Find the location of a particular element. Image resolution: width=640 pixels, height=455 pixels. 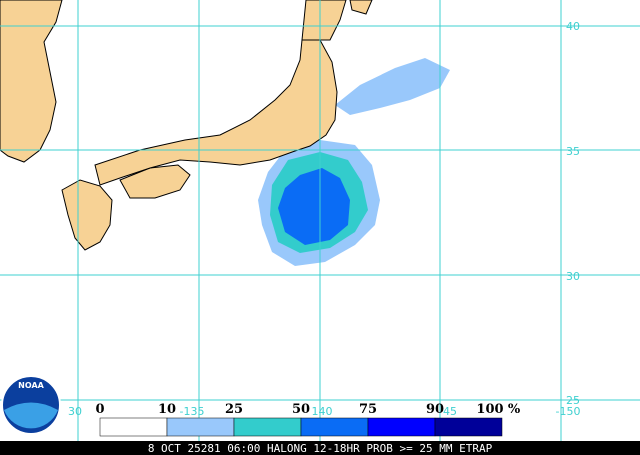

hokkaido is located at coordinates (361, 7).